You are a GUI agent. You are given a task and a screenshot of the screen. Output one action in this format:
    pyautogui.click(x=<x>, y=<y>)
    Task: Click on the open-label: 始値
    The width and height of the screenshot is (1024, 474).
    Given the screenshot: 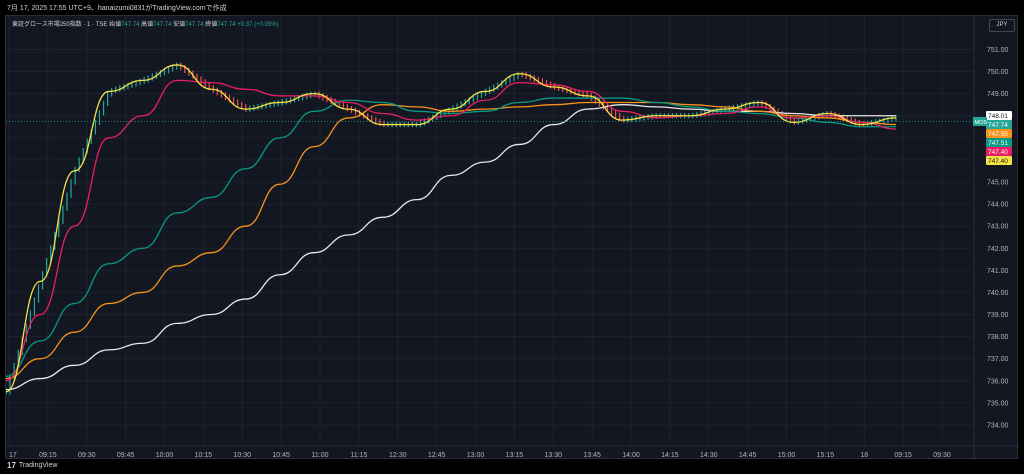 What is the action you would take?
    pyautogui.click(x=115, y=25)
    